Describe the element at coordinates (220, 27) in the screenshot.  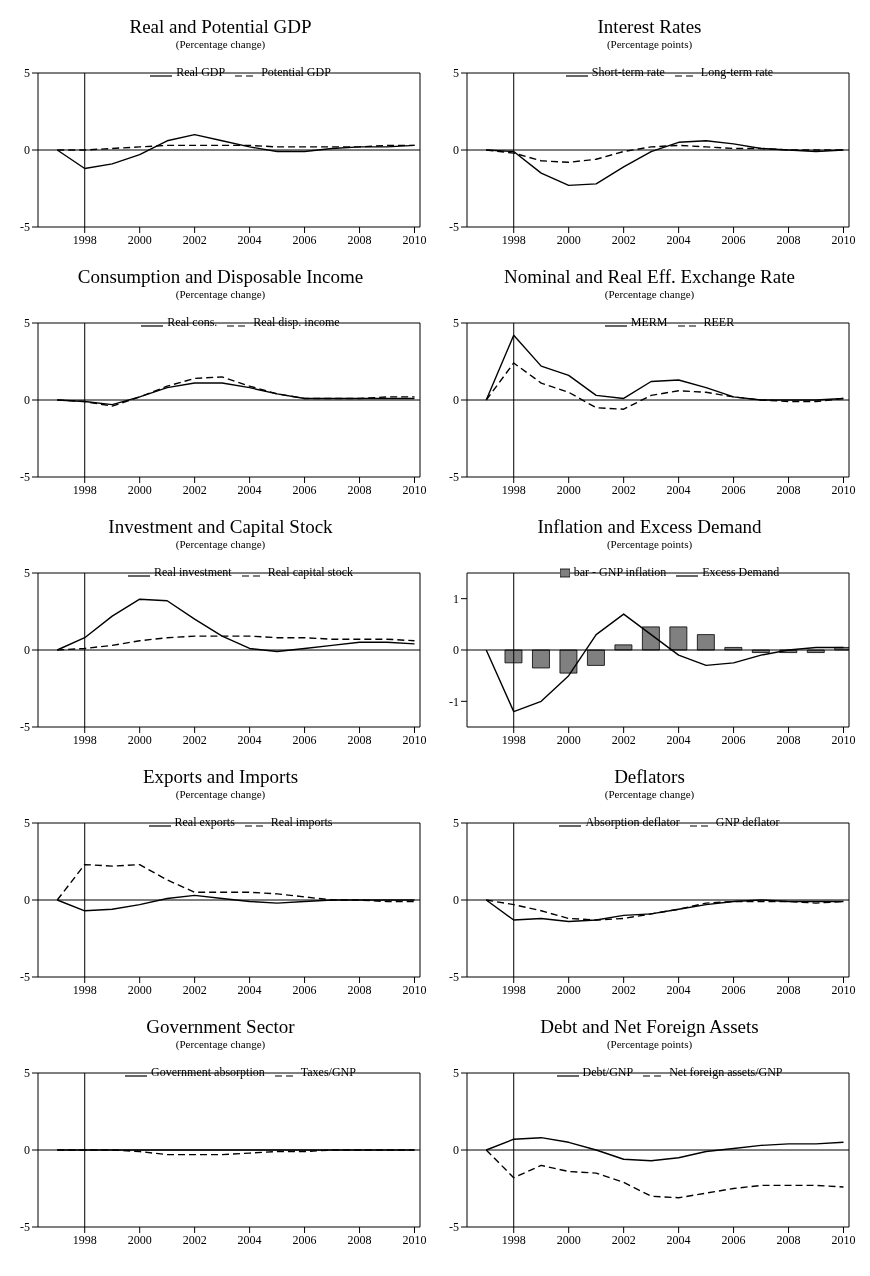
I see `chart-title: Real and Potential GDP` at that location.